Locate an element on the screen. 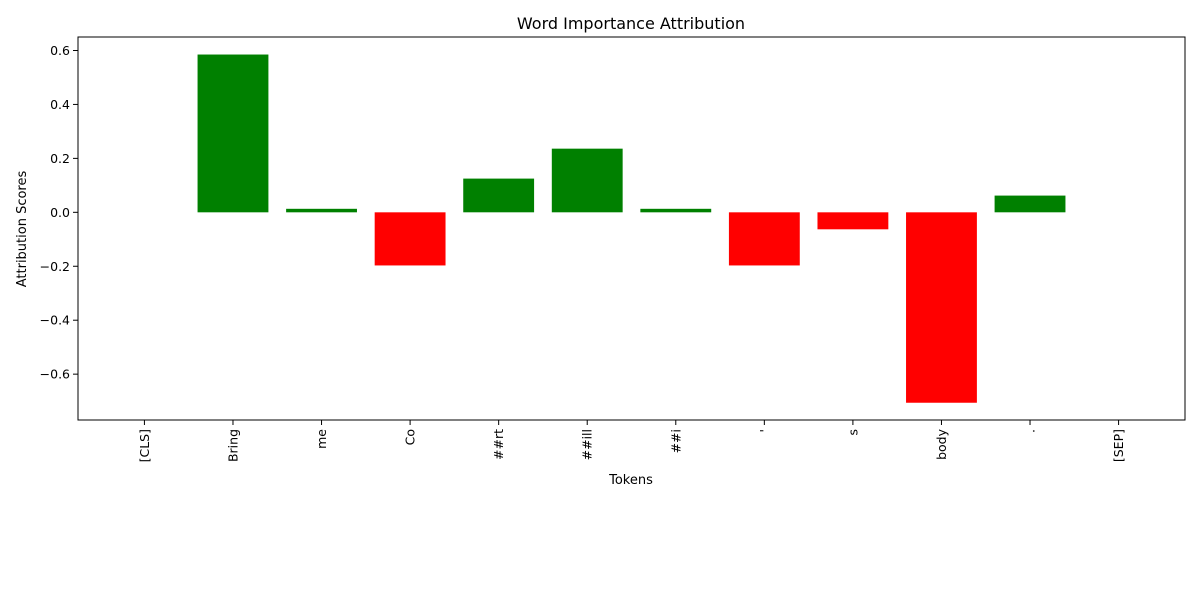  x-tick-label: [SEP] is located at coordinates (1118, 445).